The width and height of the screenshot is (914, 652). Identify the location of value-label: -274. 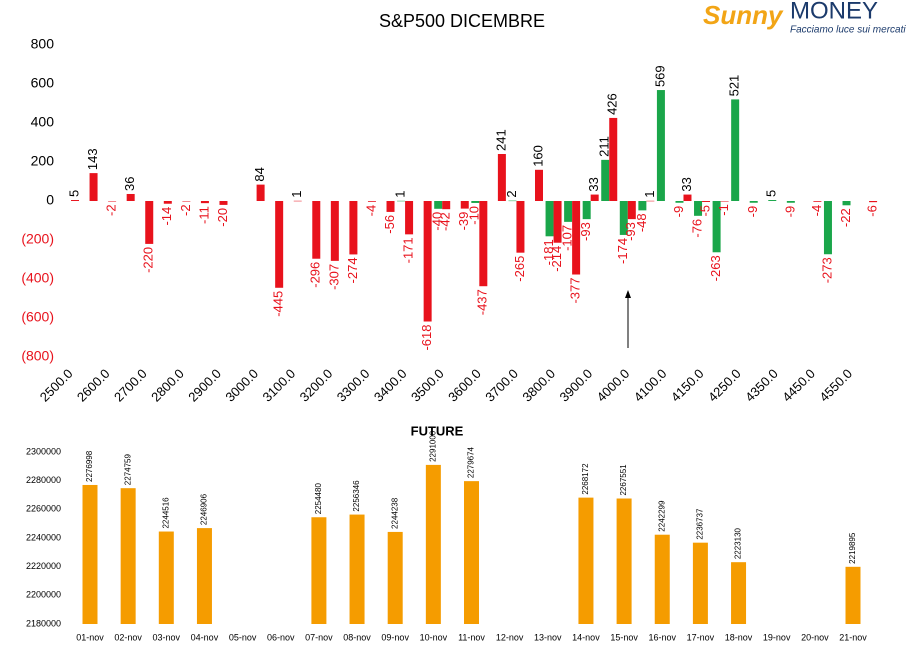
(352, 270).